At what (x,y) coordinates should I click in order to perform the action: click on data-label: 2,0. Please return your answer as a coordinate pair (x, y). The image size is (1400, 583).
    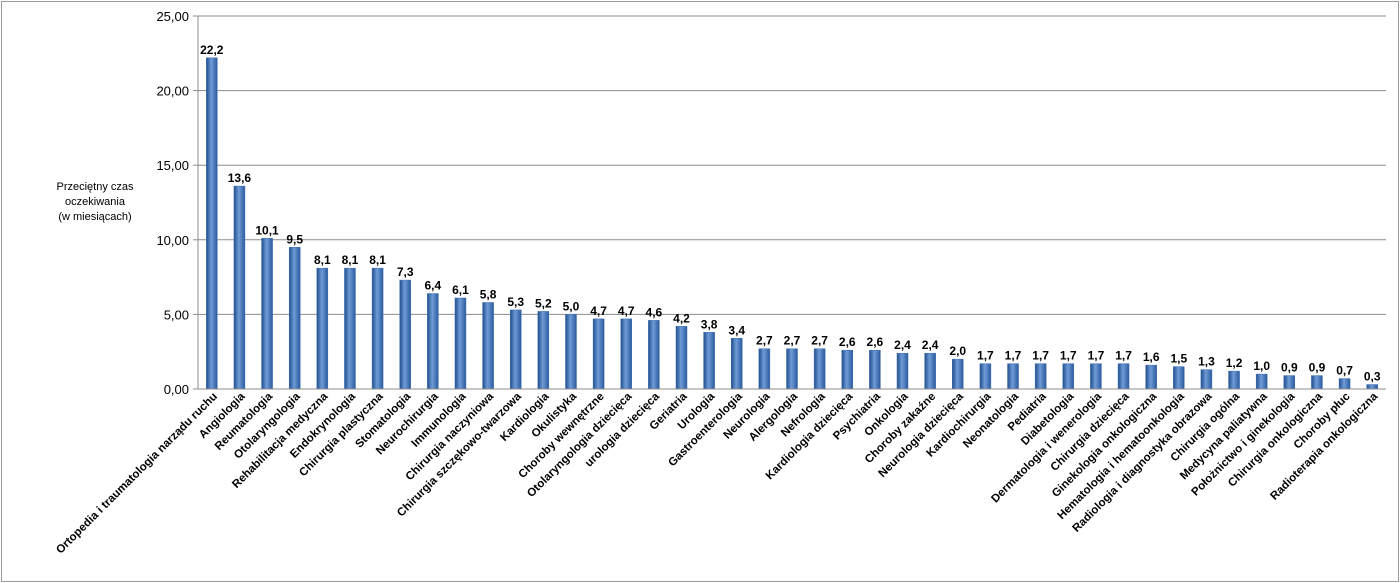
    Looking at the image, I should click on (957, 351).